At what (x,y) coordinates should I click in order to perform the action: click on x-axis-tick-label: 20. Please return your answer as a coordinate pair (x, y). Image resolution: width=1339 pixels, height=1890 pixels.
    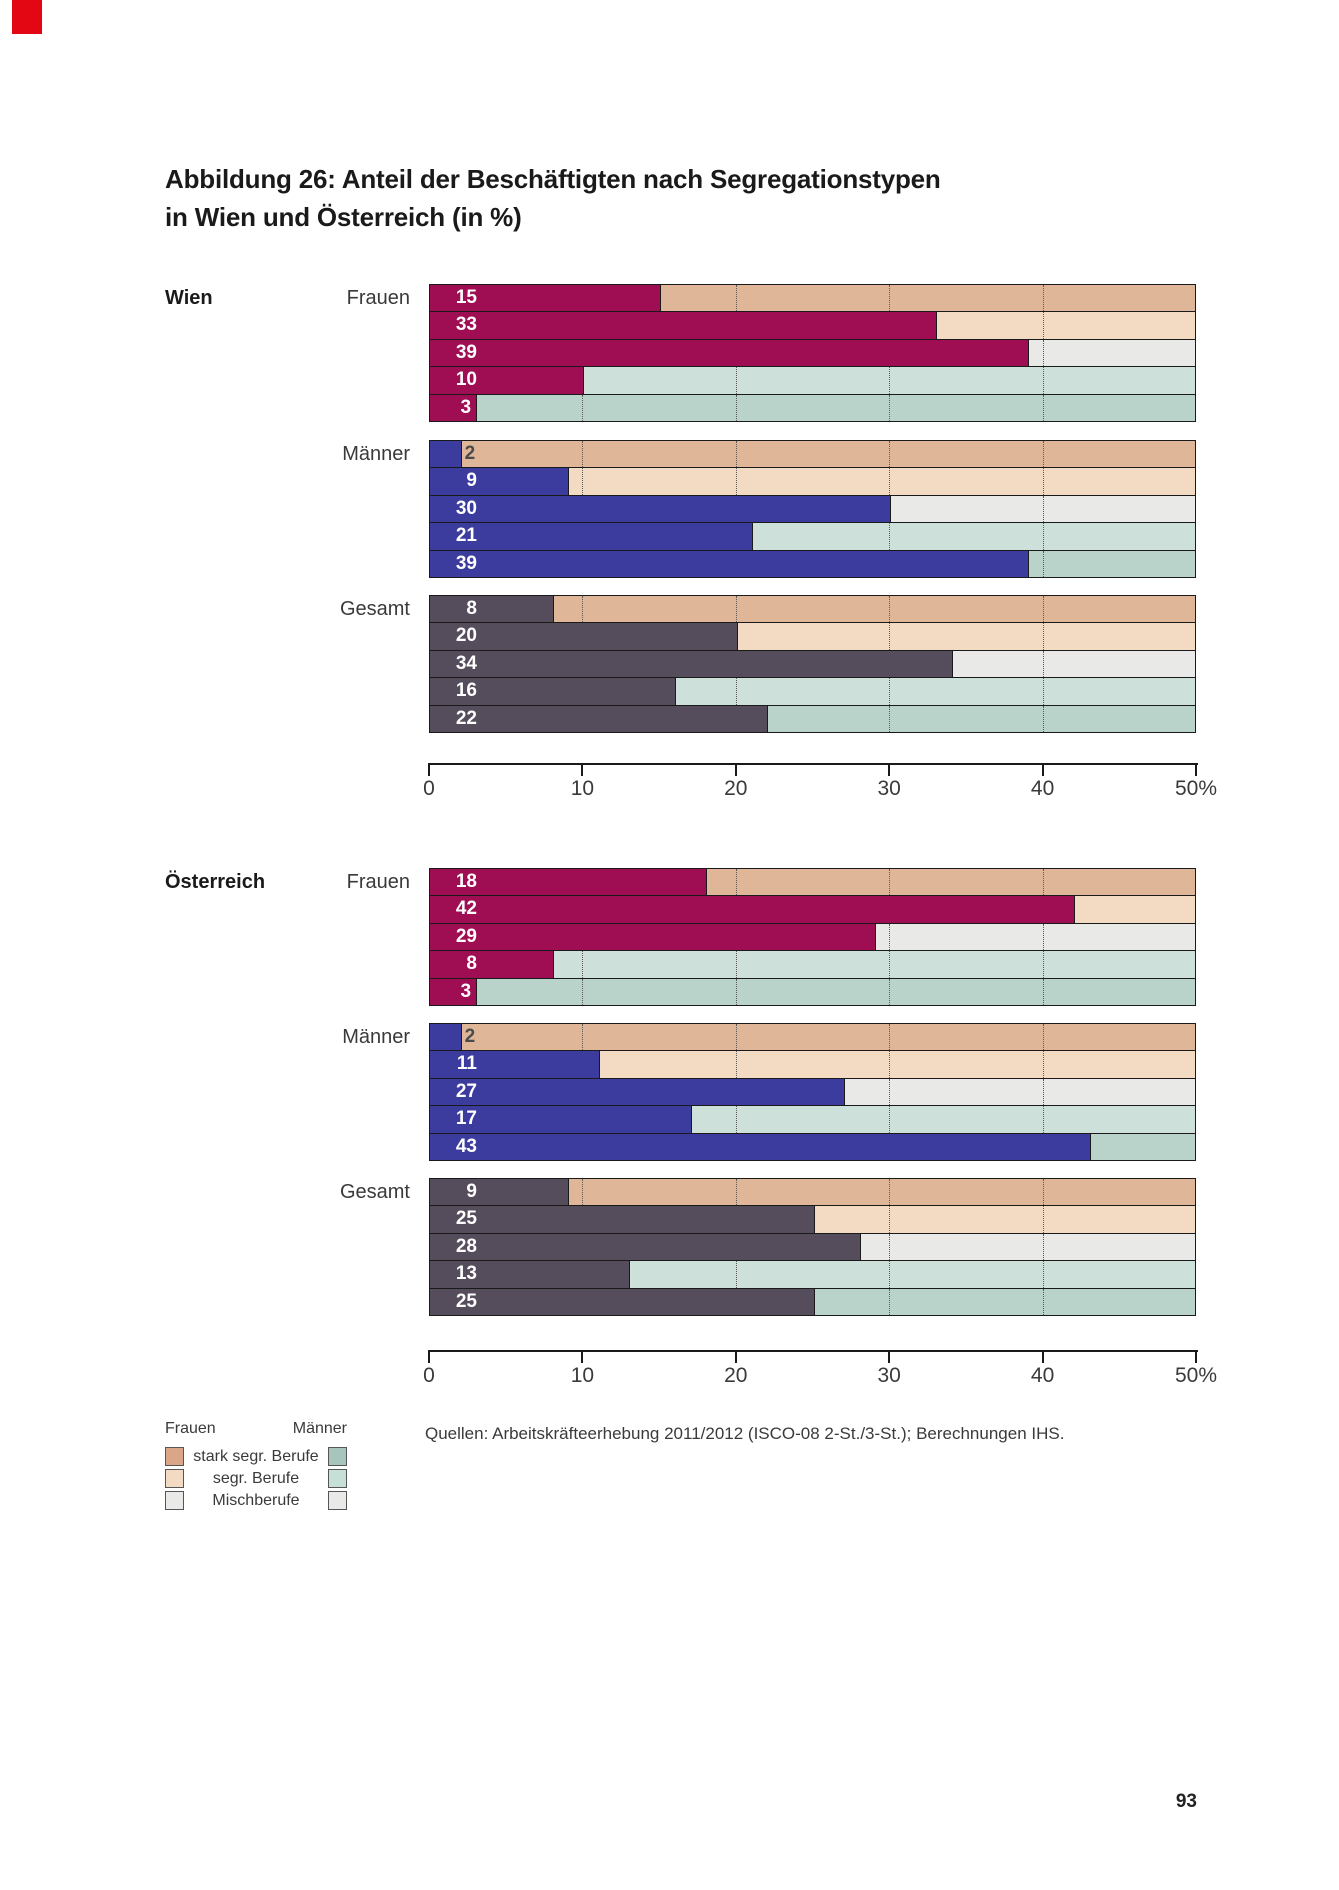
    Looking at the image, I should click on (736, 1375).